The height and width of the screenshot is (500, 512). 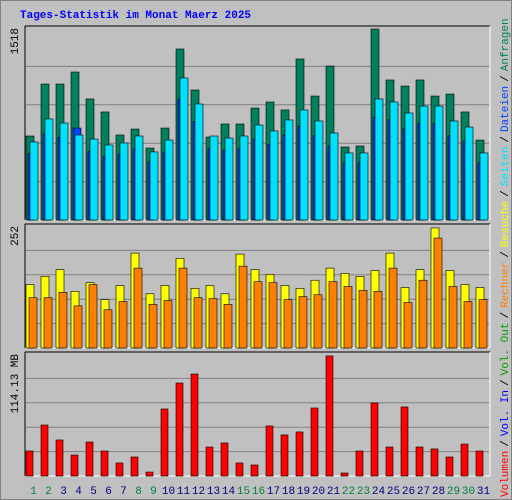 I want to click on x-tick-label: 25, so click(x=393, y=492).